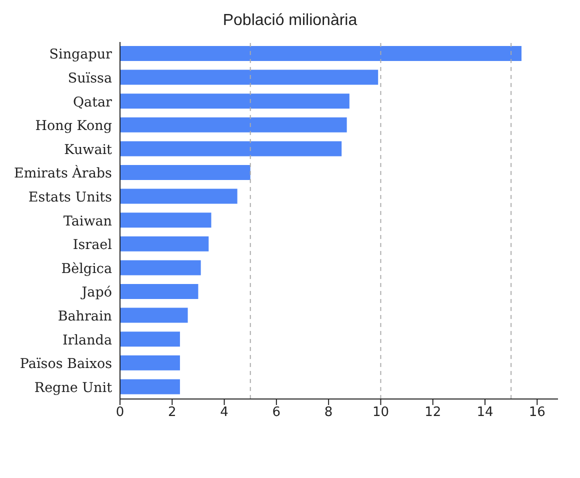 Image resolution: width=580 pixels, height=478 pixels. Describe the element at coordinates (172, 412) in the screenshot. I see `x-tick-label: 2` at that location.